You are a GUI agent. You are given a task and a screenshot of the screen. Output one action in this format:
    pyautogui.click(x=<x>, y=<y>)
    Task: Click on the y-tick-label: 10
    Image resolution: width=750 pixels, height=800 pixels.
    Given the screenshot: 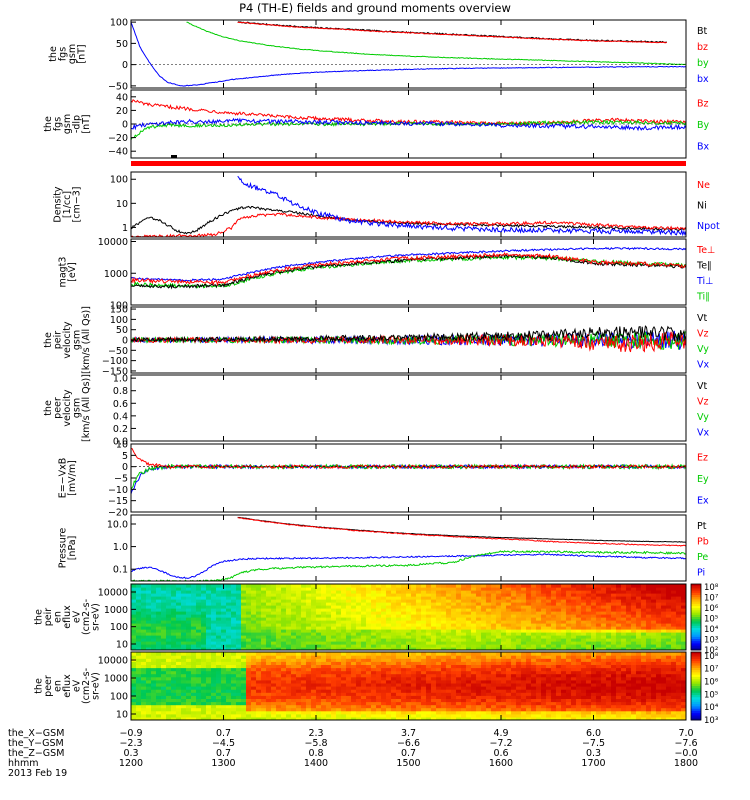 What is the action you would take?
    pyautogui.click(x=122, y=204)
    